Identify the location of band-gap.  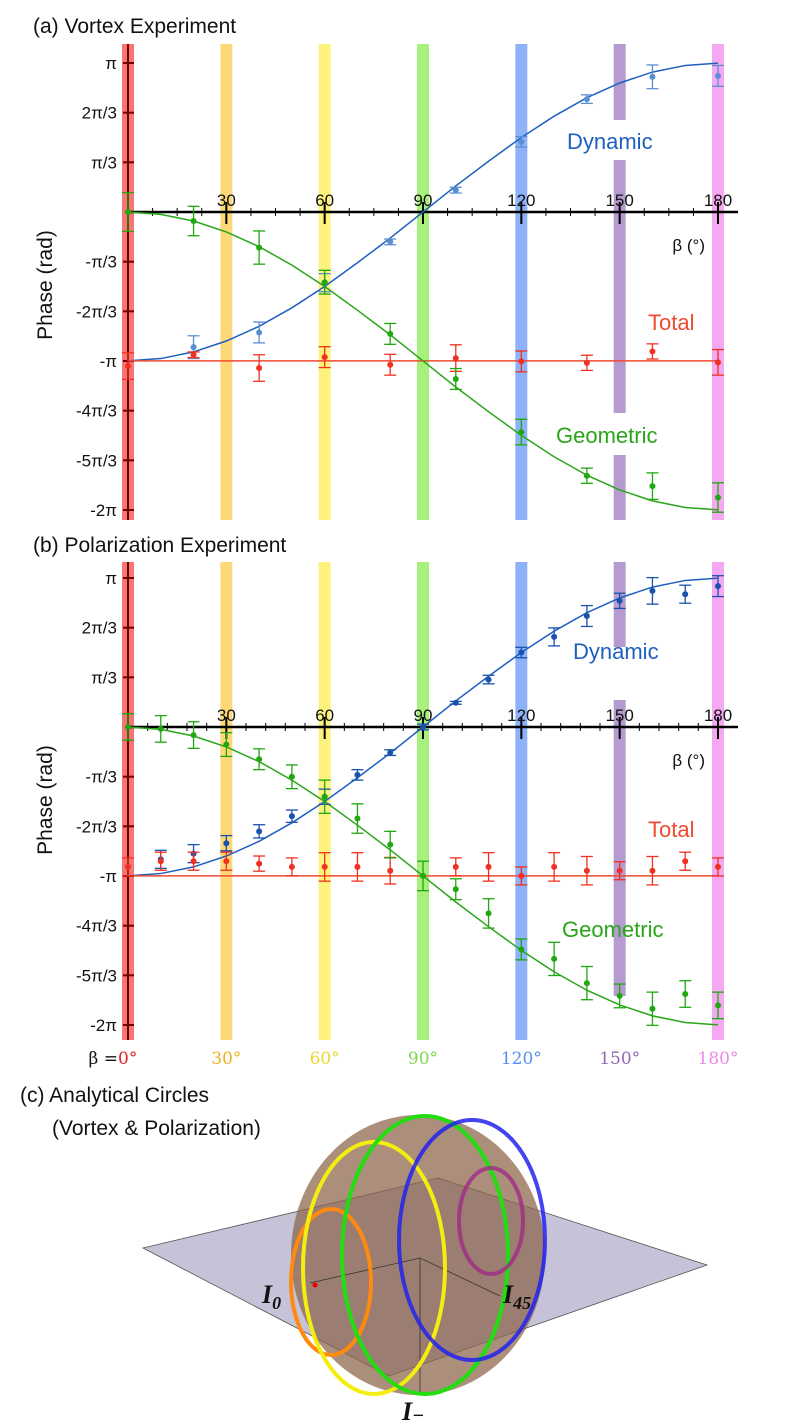
(619, 1022).